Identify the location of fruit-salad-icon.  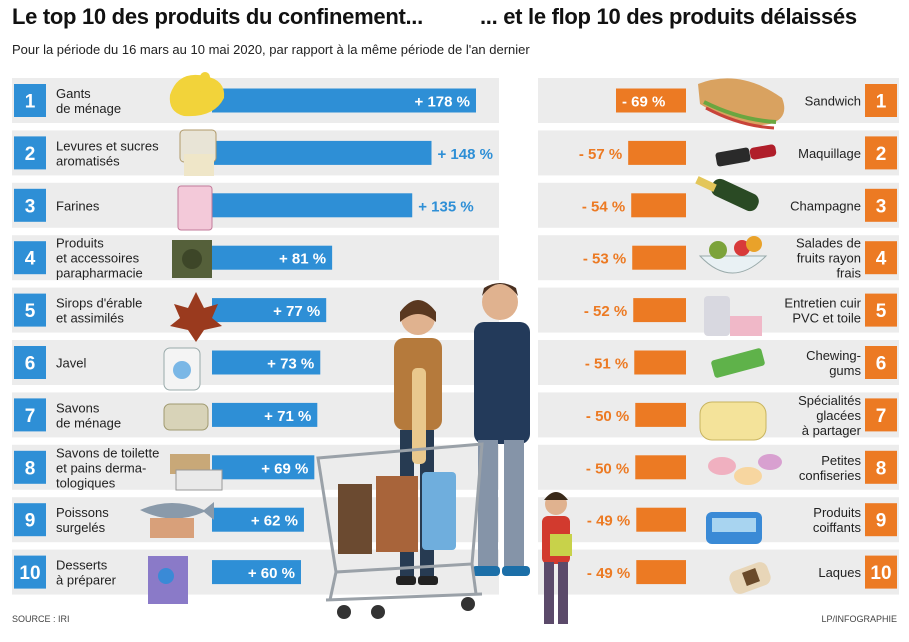
(733, 255).